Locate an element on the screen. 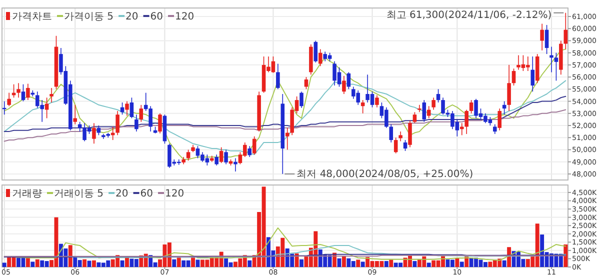 This screenshot has width=600, height=275. legend-label: 가격차트 is located at coordinates (32, 17).